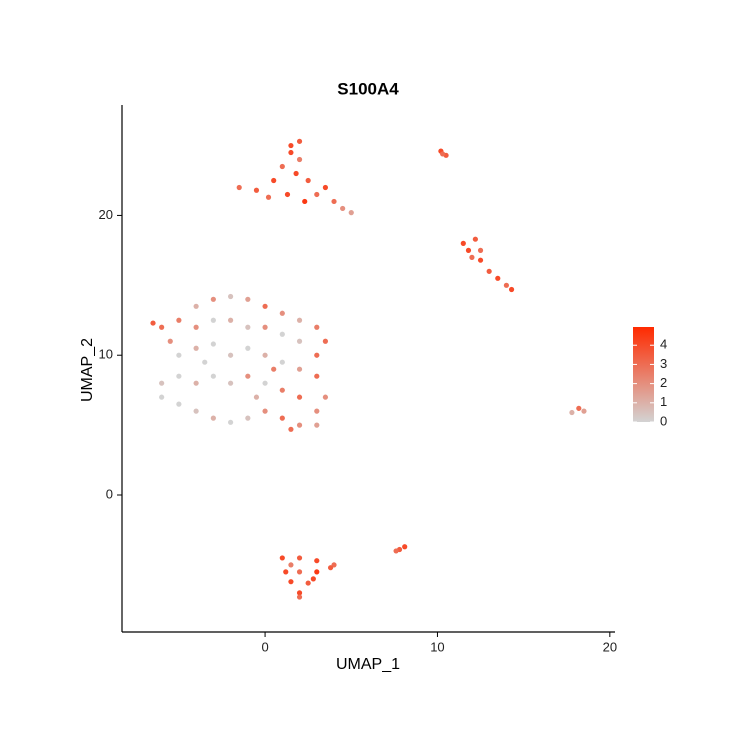 The height and width of the screenshot is (755, 750). Describe the element at coordinates (368, 664) in the screenshot. I see `x-axis-title: UMAP_1` at that location.